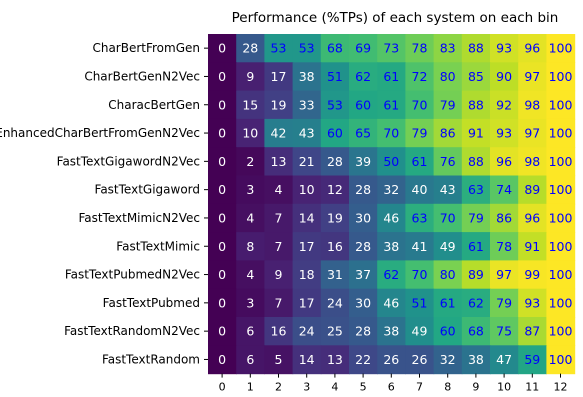 The height and width of the screenshot is (397, 583). I want to click on cell-value-label: 60, so click(335, 133).